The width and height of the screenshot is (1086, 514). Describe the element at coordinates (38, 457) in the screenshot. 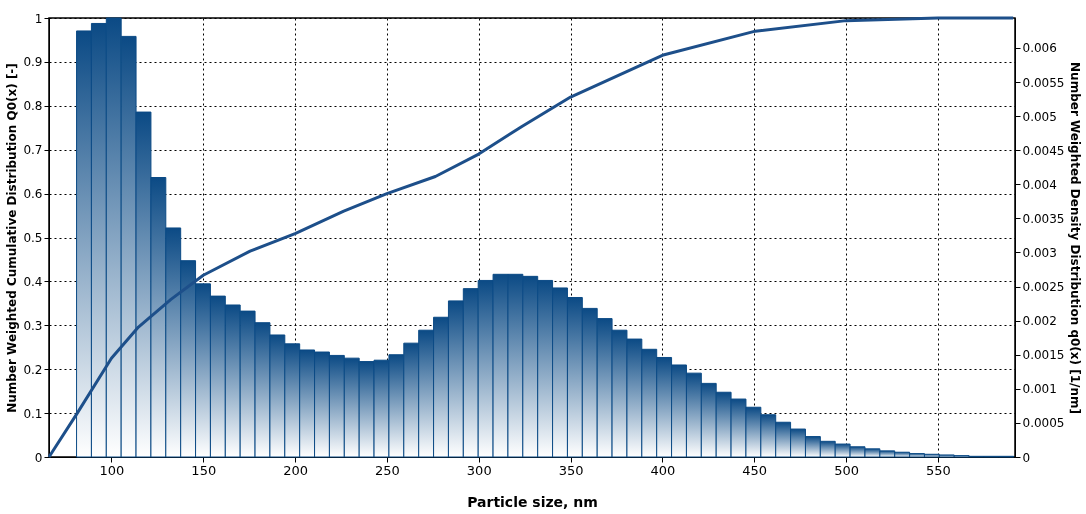

I see `y-tick-label: 0` at that location.